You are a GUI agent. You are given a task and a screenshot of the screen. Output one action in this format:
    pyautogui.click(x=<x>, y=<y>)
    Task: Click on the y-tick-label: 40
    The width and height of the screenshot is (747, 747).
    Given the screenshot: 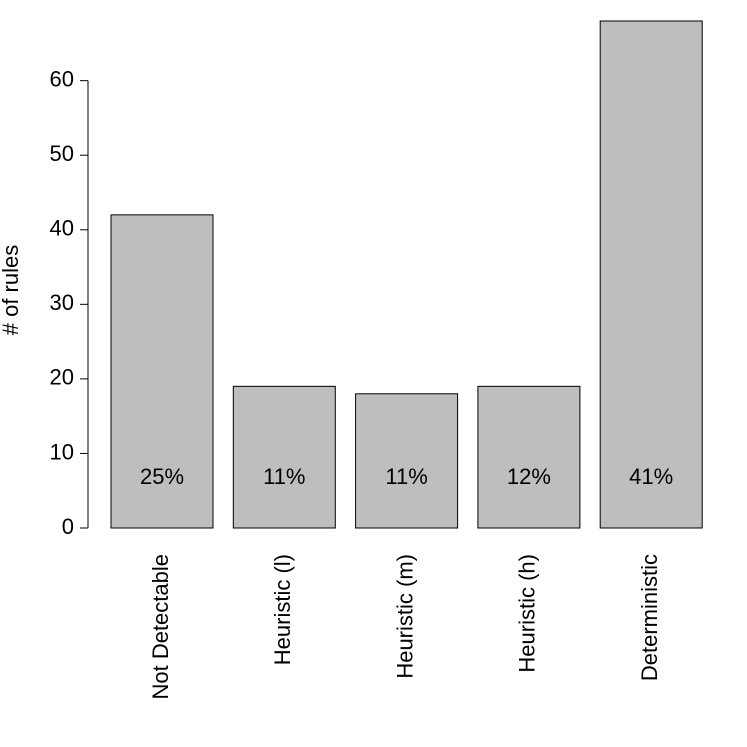 What is the action you would take?
    pyautogui.click(x=62, y=228)
    